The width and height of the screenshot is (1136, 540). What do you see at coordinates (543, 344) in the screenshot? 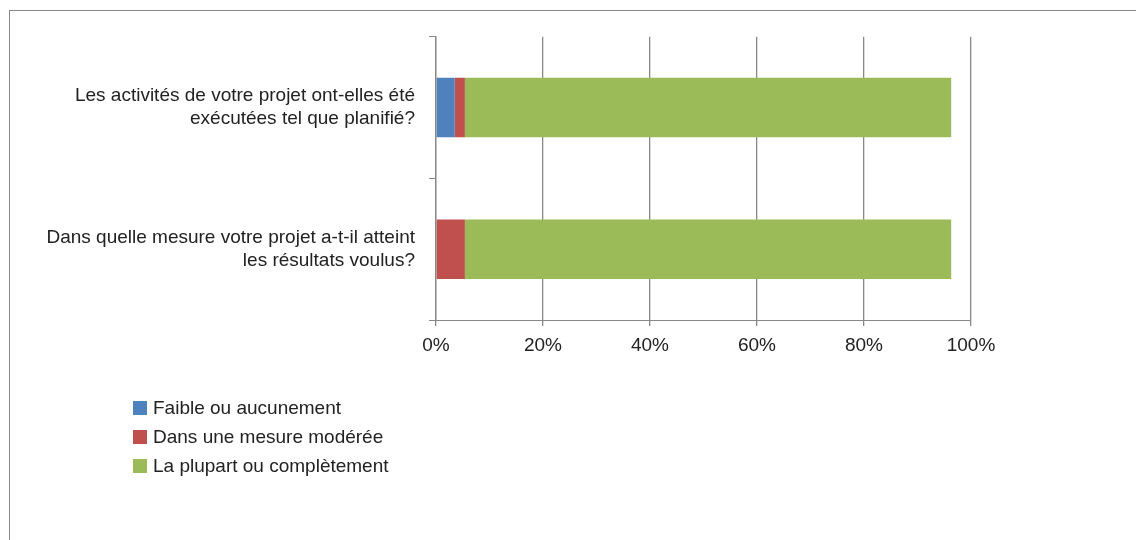
I see `x-tick-label: 20%` at bounding box center [543, 344].